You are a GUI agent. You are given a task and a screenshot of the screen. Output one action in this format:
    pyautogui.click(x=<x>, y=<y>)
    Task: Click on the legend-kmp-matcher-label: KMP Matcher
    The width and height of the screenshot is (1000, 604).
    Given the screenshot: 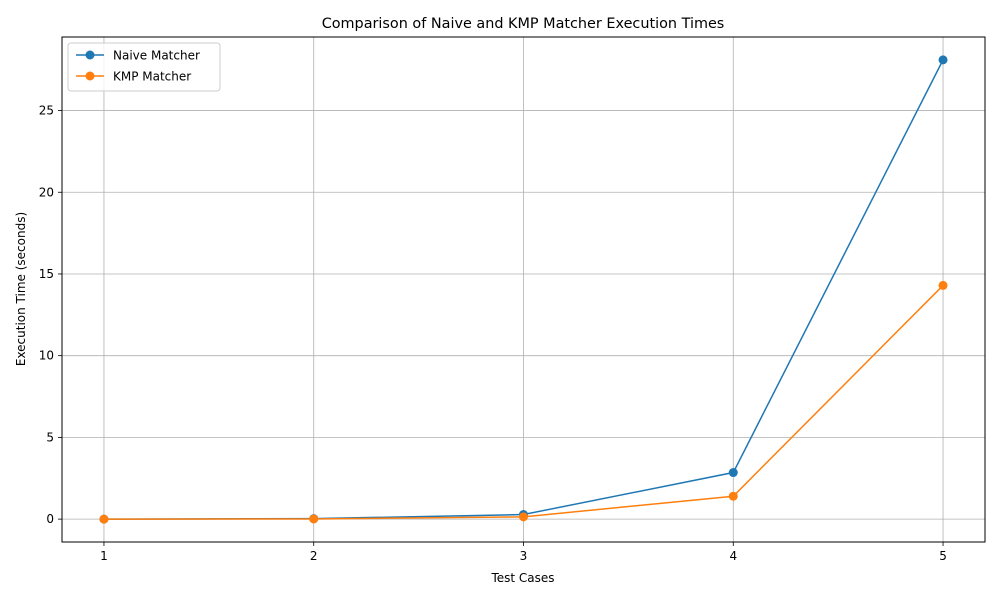 What is the action you would take?
    pyautogui.click(x=152, y=77)
    